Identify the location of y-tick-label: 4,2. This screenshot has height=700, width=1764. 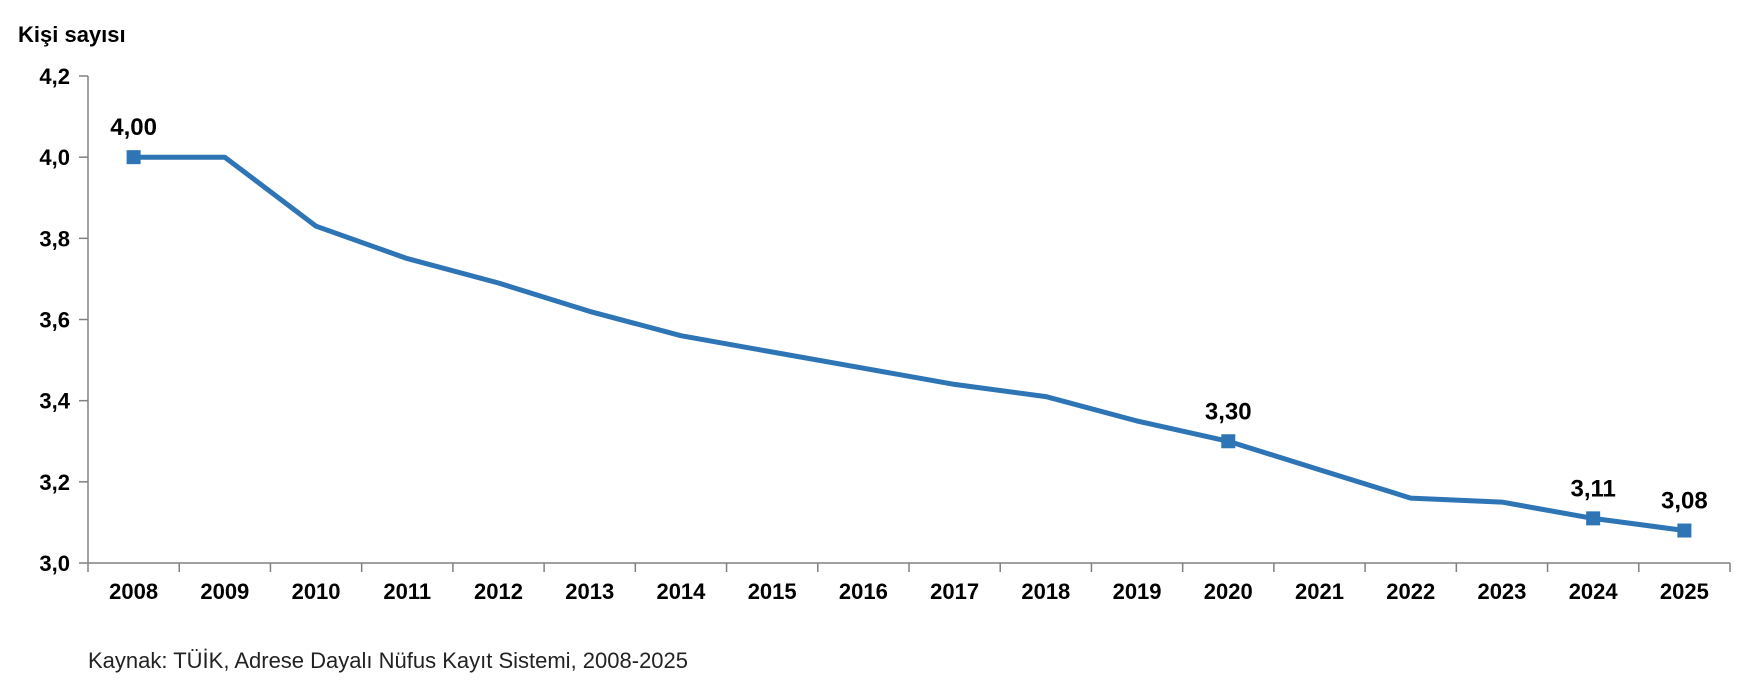
(54, 76).